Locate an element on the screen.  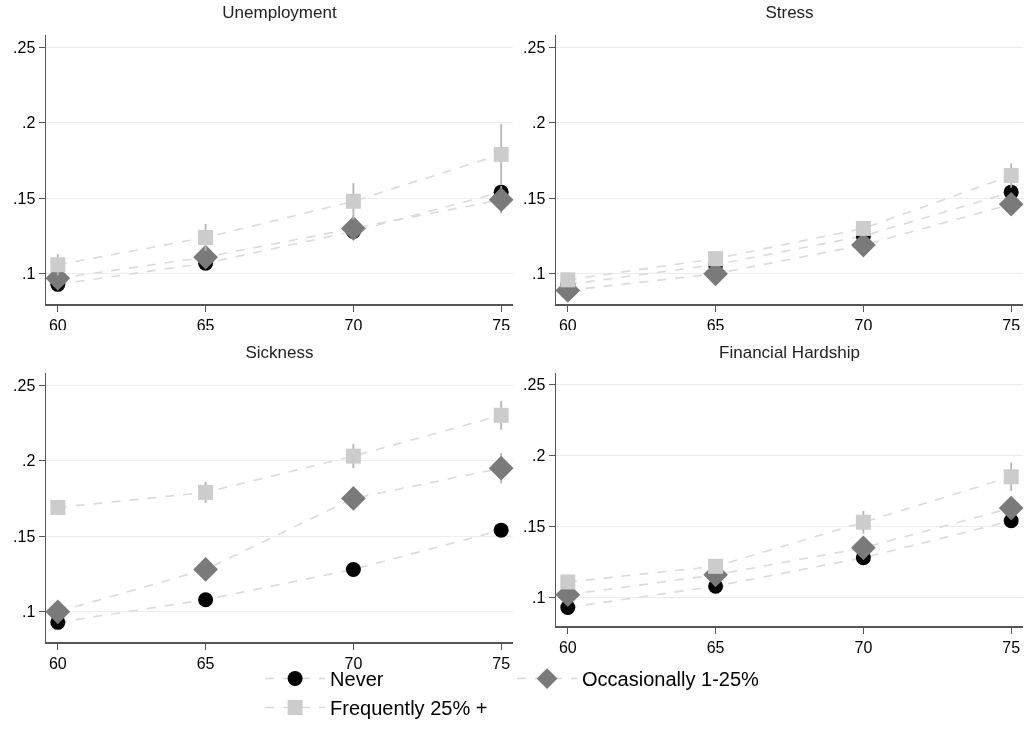
chart-title: Sickness is located at coordinates (279, 352).